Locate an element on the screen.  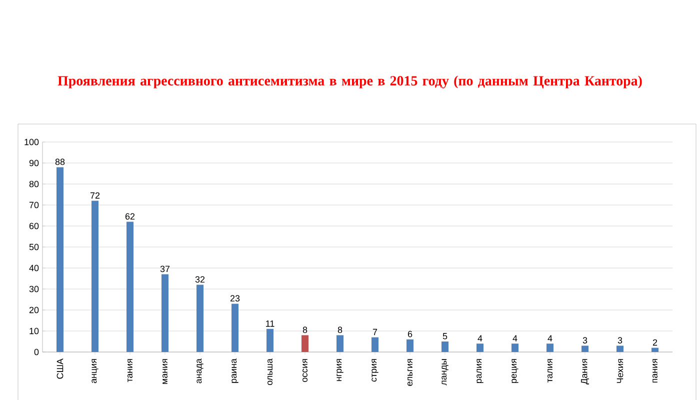
y-tick-label: 80 is located at coordinates (34, 184).